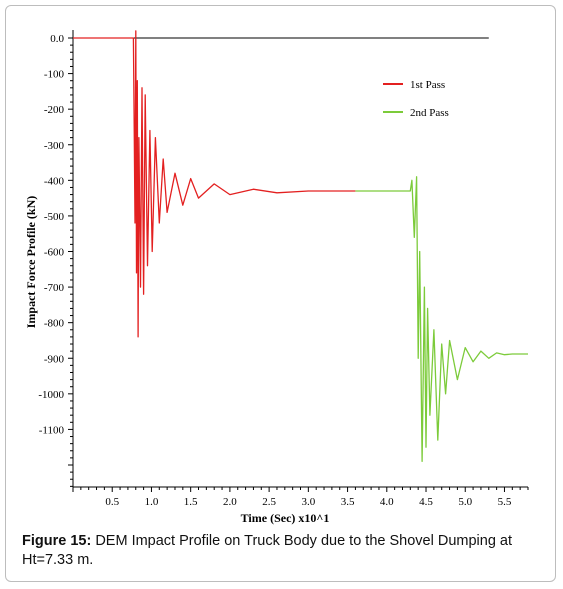 This screenshot has width=563, height=589. I want to click on x-tick-label: 5.5, so click(505, 502).